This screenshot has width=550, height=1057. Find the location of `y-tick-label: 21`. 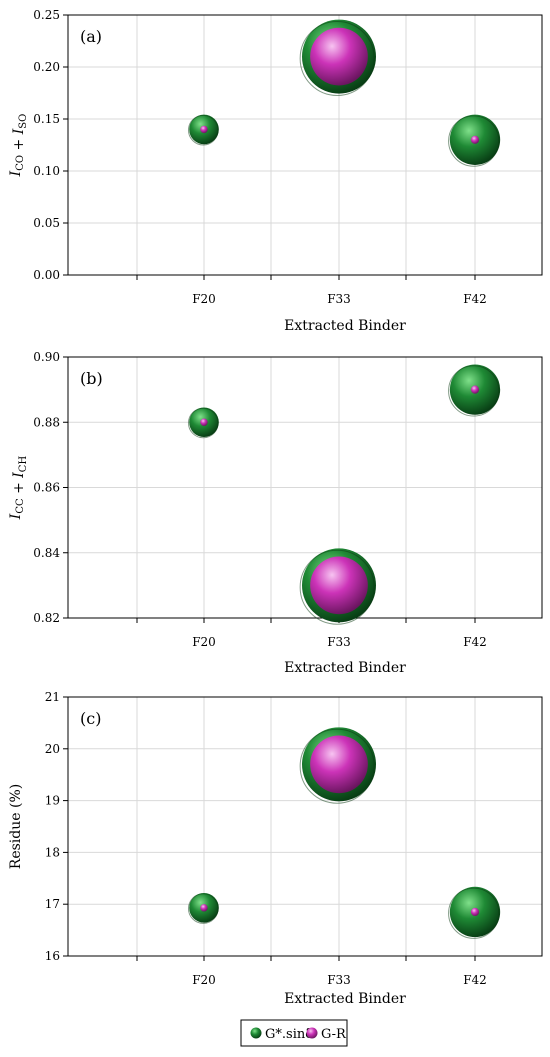

y-tick-label: 21 is located at coordinates (52, 697).